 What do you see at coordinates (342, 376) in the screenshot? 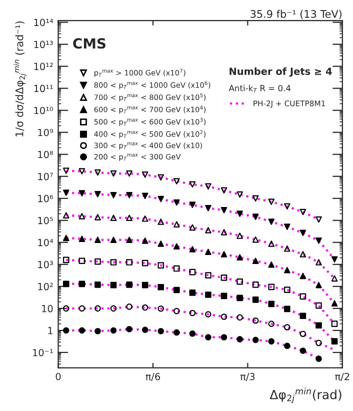
I see `x-tick-label: π/2` at bounding box center [342, 376].